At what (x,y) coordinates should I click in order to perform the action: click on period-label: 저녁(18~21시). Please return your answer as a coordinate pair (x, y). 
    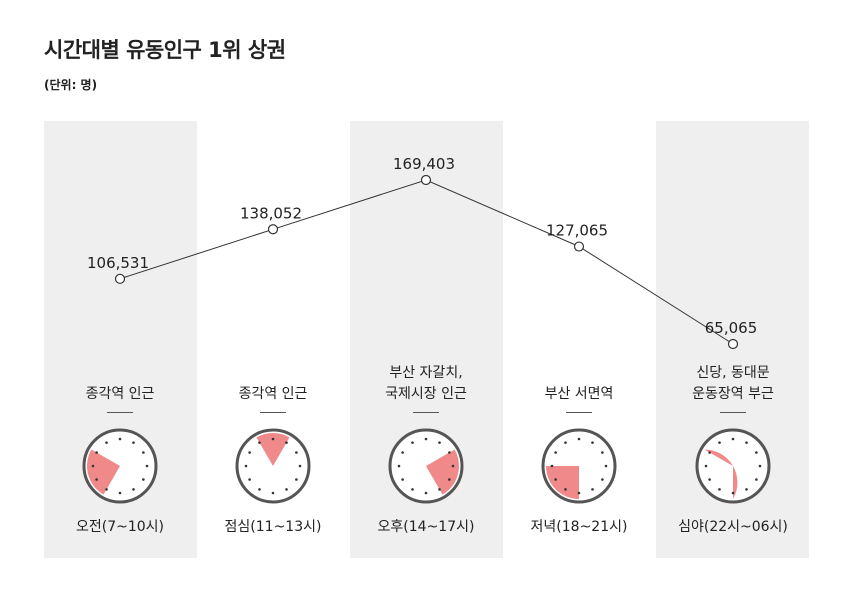
    Looking at the image, I should click on (579, 527).